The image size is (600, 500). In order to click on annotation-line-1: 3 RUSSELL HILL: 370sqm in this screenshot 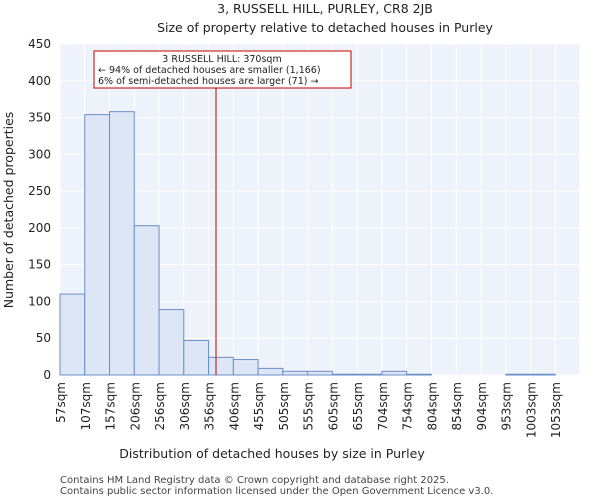, I will do `click(221, 59)`.